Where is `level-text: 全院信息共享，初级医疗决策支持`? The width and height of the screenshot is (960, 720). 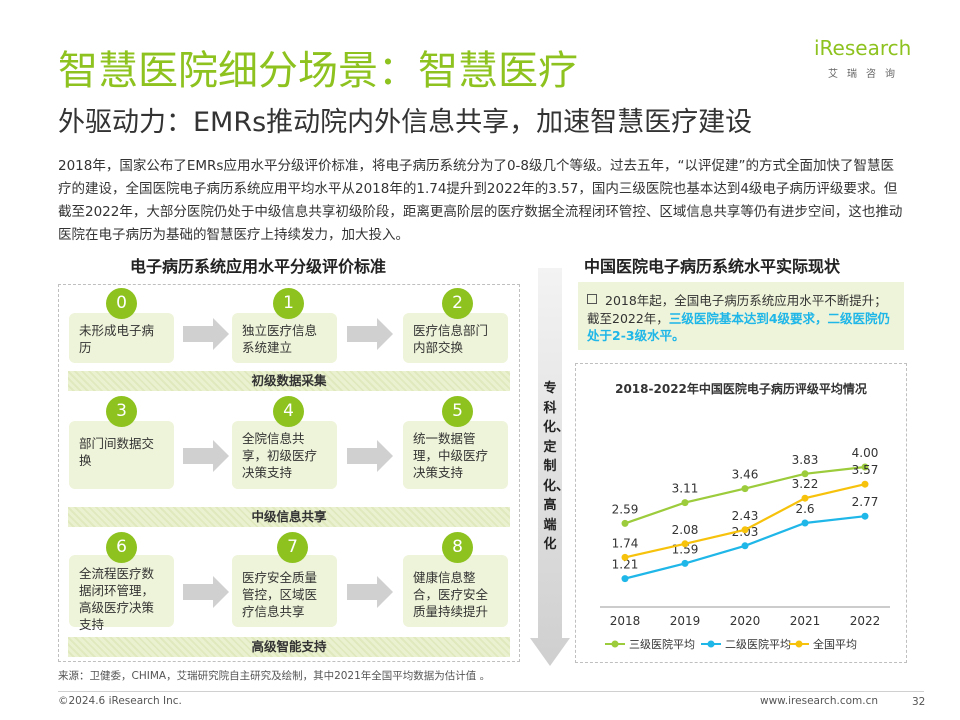
level-text: 全院信息共享，初级医疗决策支持 is located at coordinates (280, 455).